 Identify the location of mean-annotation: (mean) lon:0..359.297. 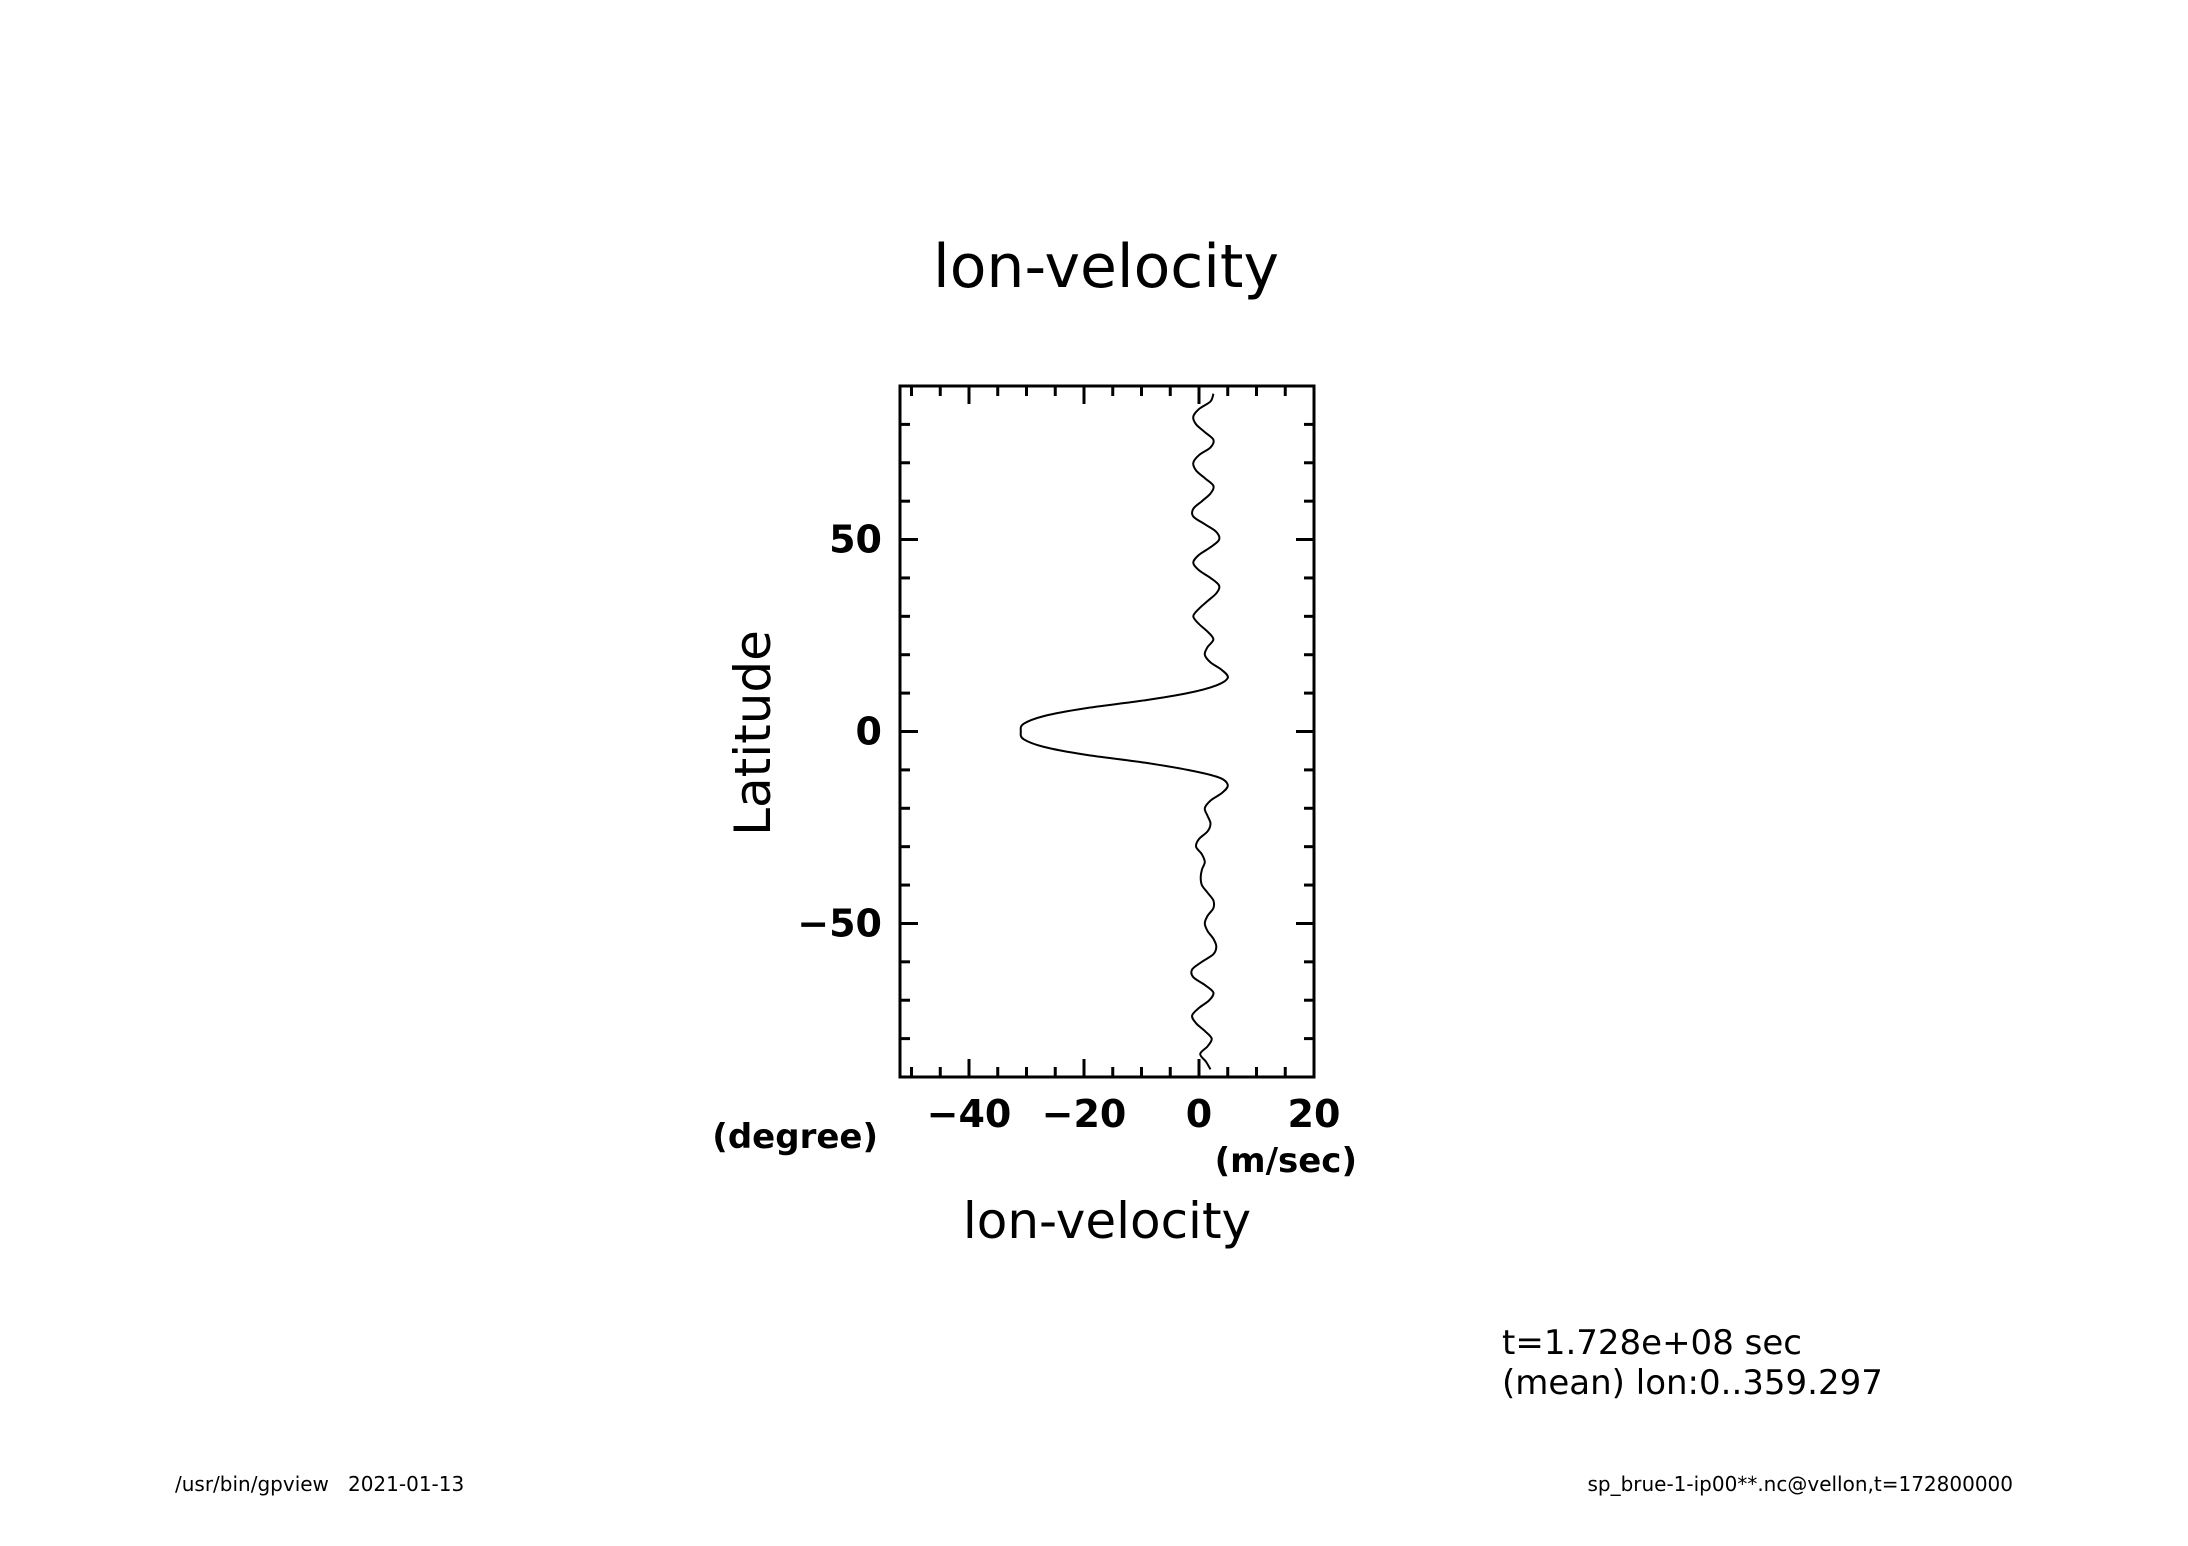
(1692, 1383).